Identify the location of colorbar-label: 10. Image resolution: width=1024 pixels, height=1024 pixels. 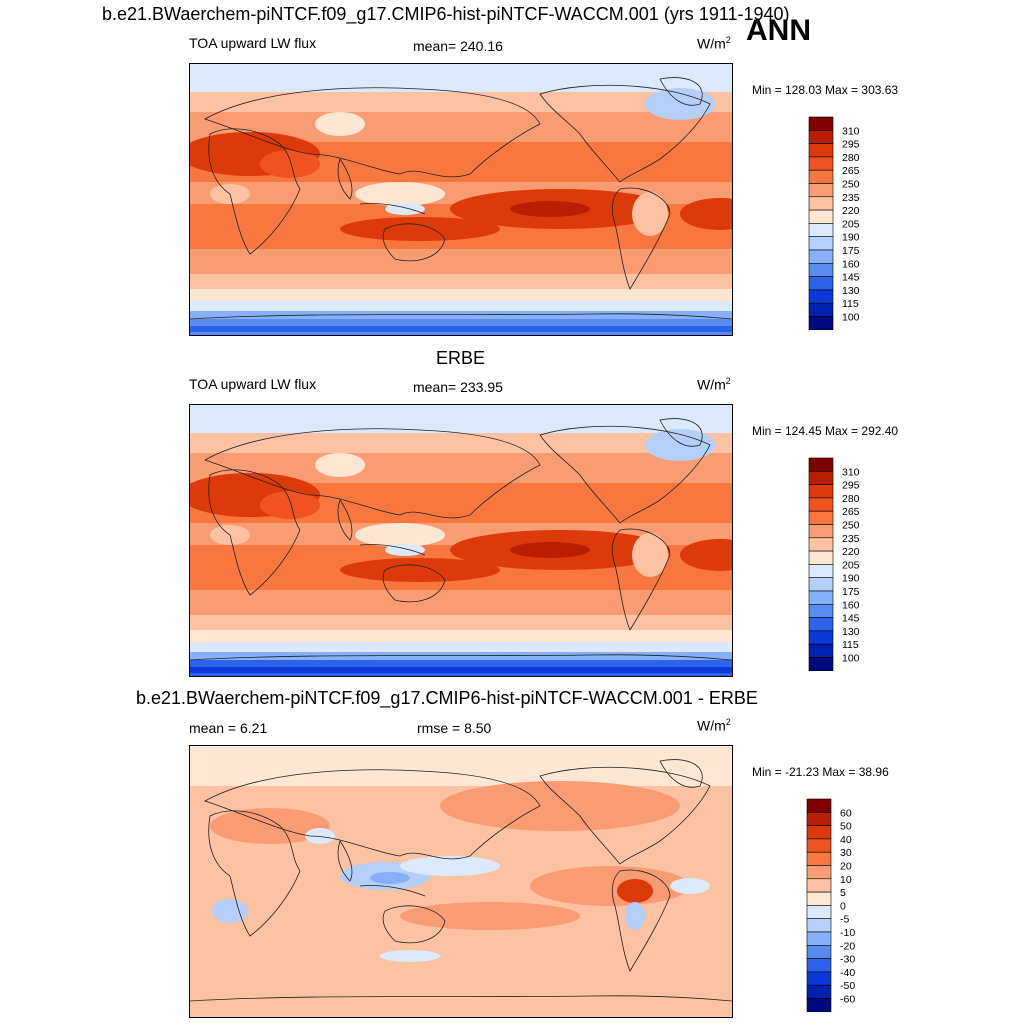
(846, 880).